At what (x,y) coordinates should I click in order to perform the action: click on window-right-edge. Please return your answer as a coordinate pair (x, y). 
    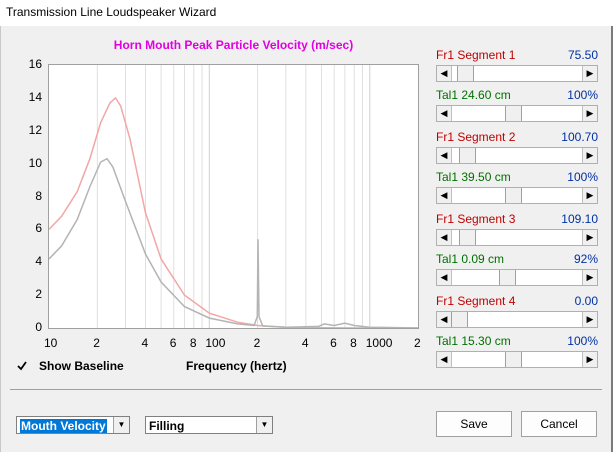
    Looking at the image, I should click on (612, 226).